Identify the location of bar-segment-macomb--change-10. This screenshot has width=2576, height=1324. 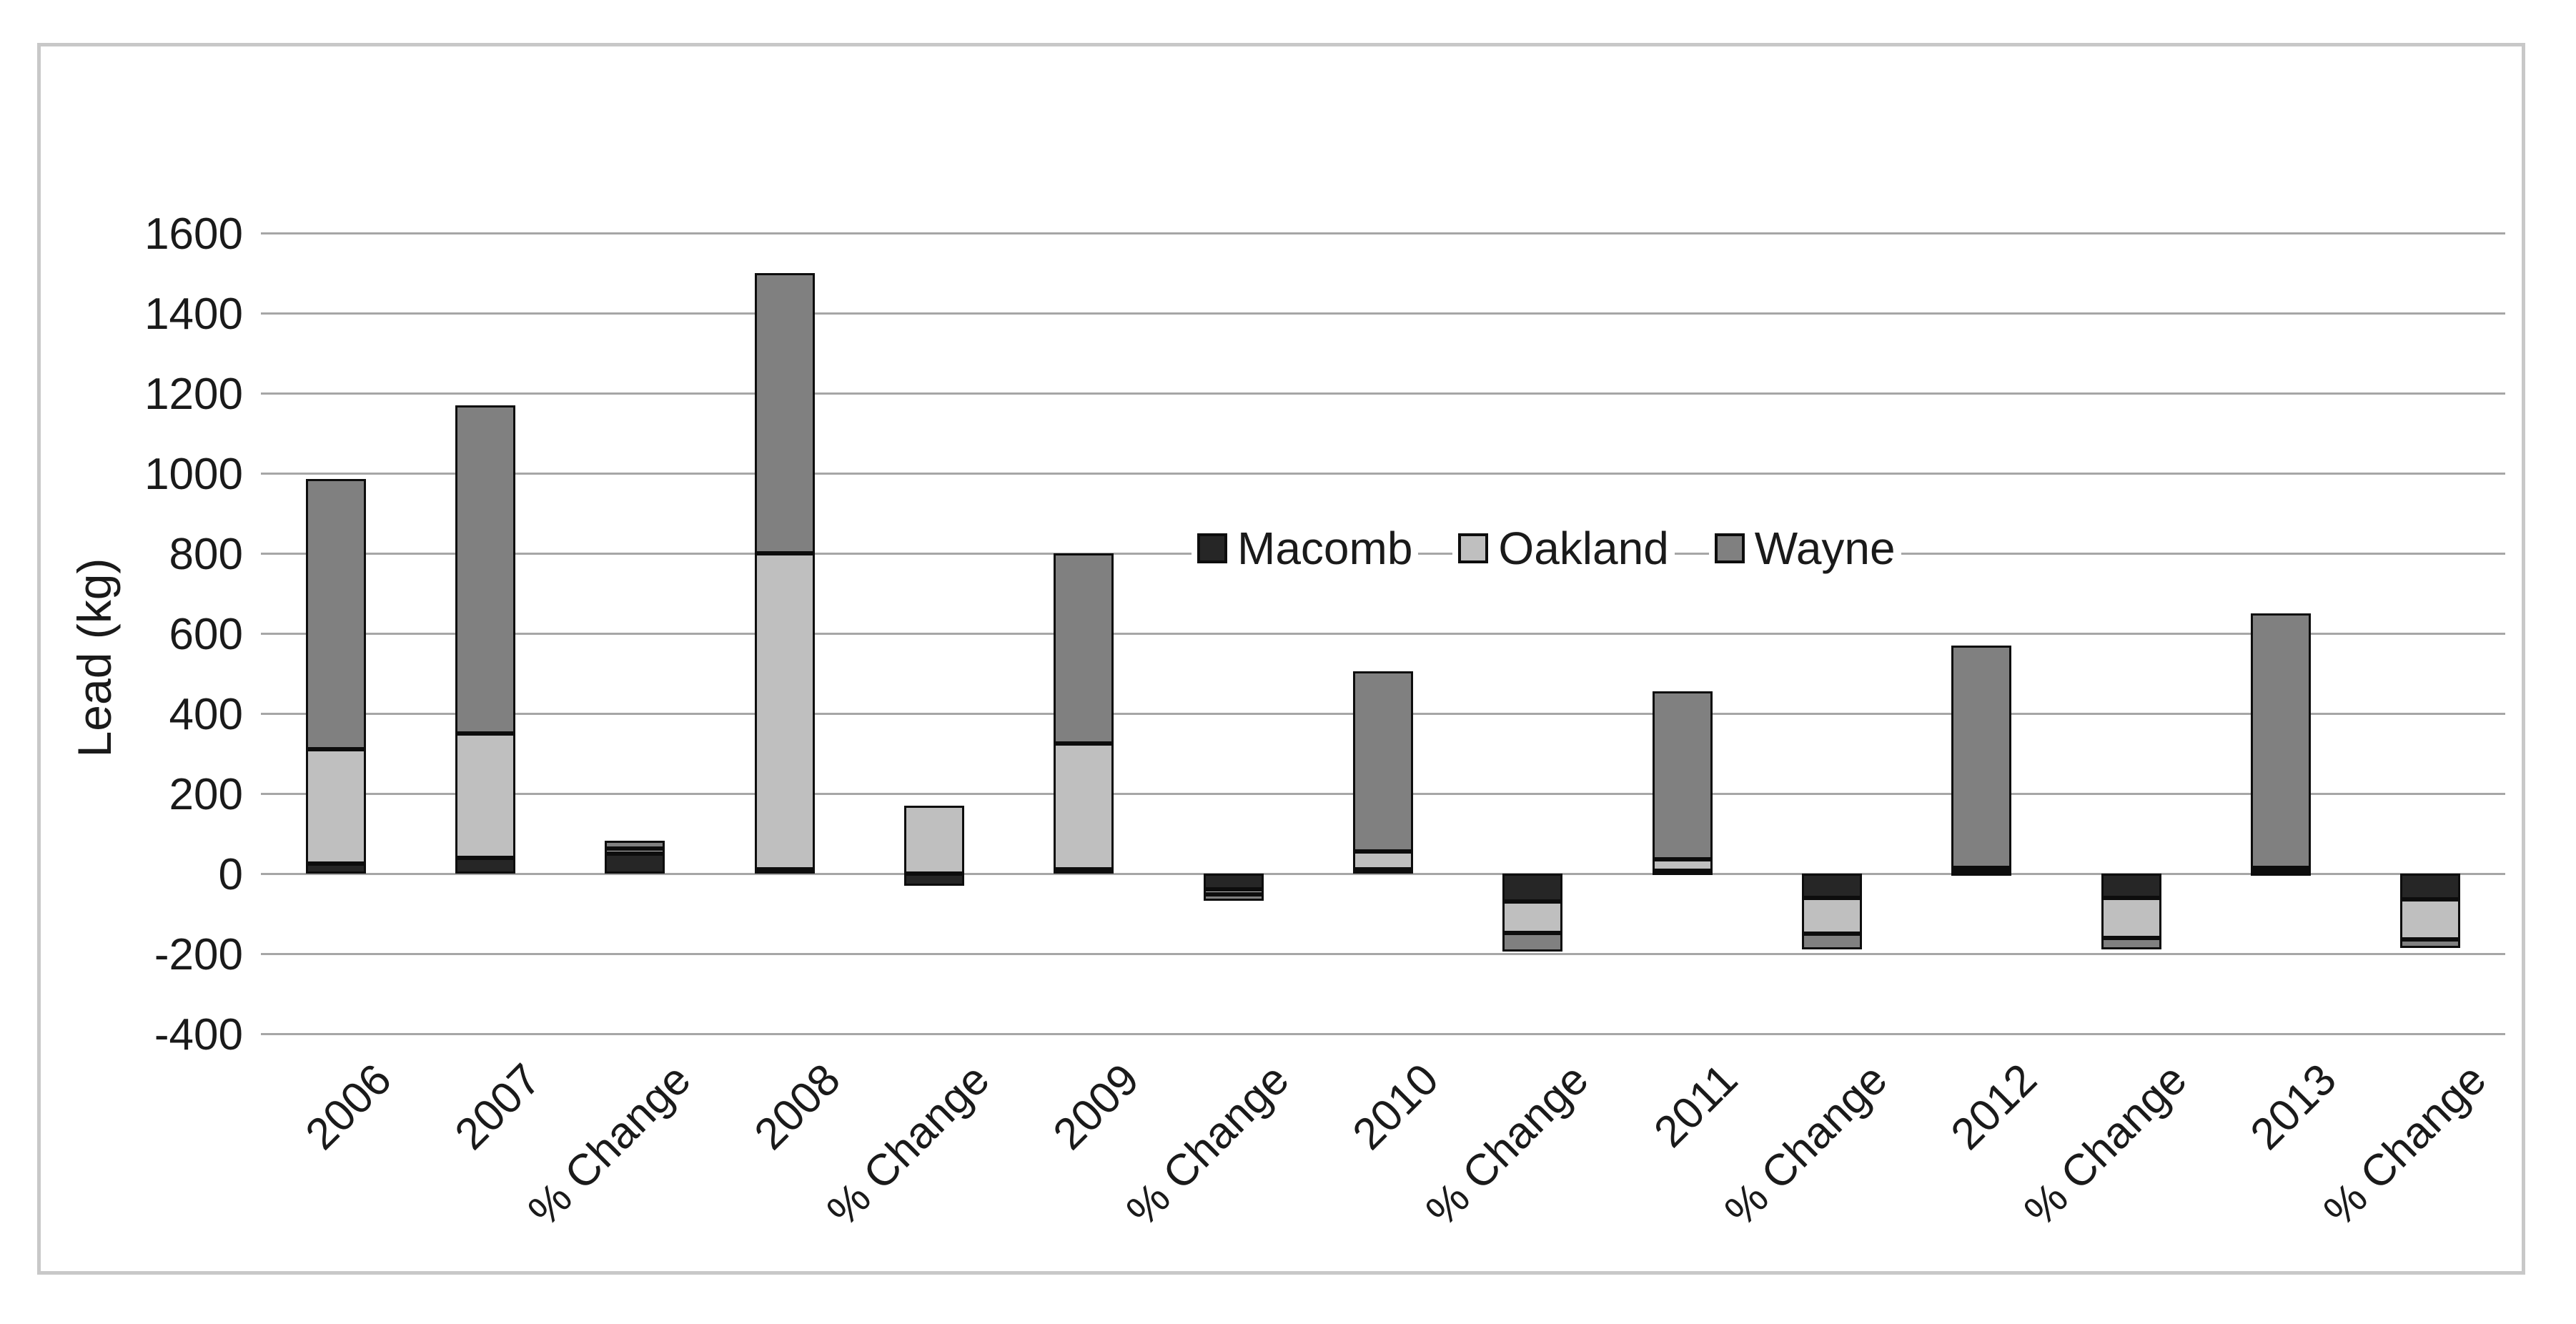
(1832, 886).